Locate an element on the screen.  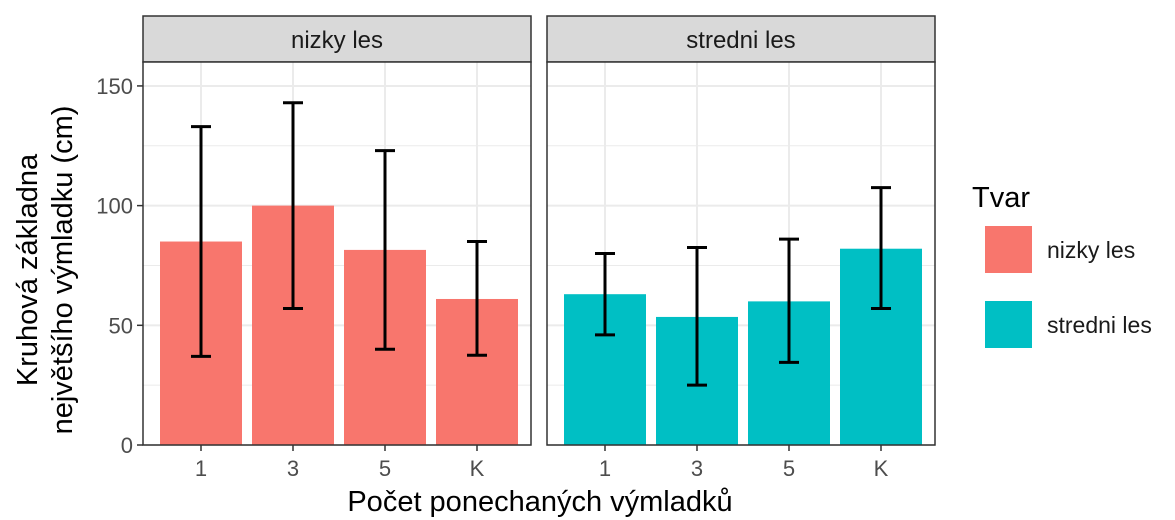
y-axis-title-line-2: největšího výmladku (cm) is located at coordinates (63, 270).